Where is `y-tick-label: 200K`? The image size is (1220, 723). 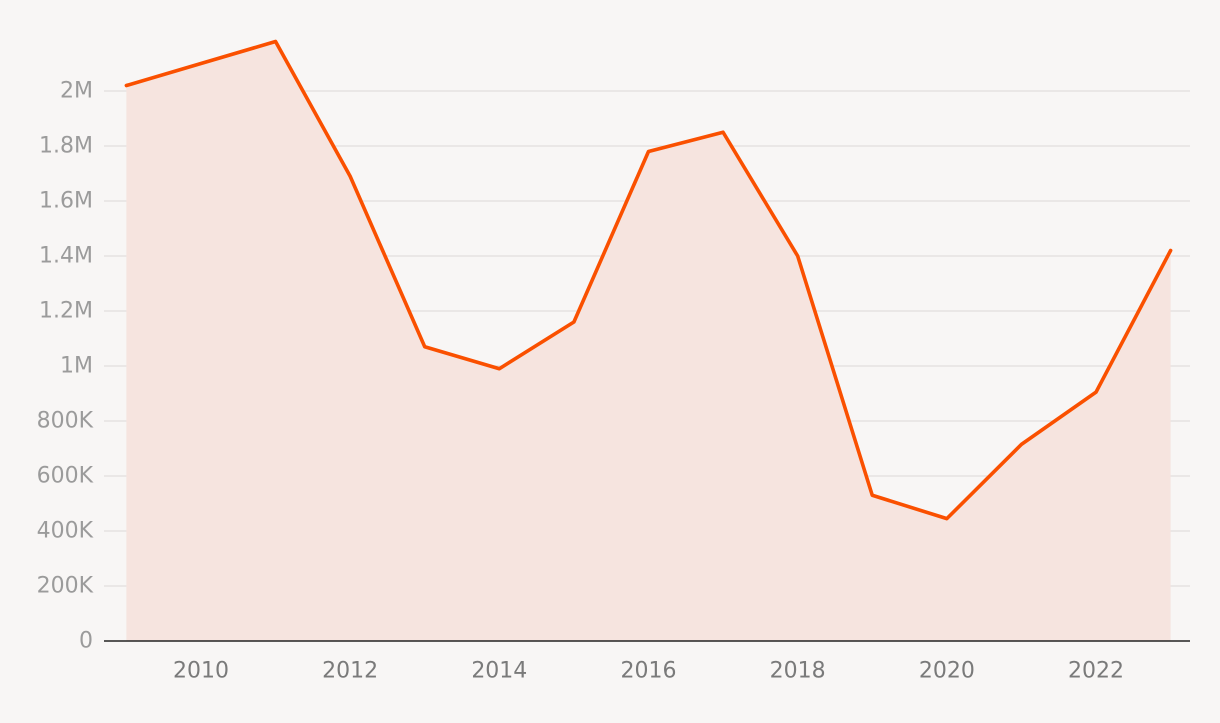
y-tick-label: 200K is located at coordinates (65, 586).